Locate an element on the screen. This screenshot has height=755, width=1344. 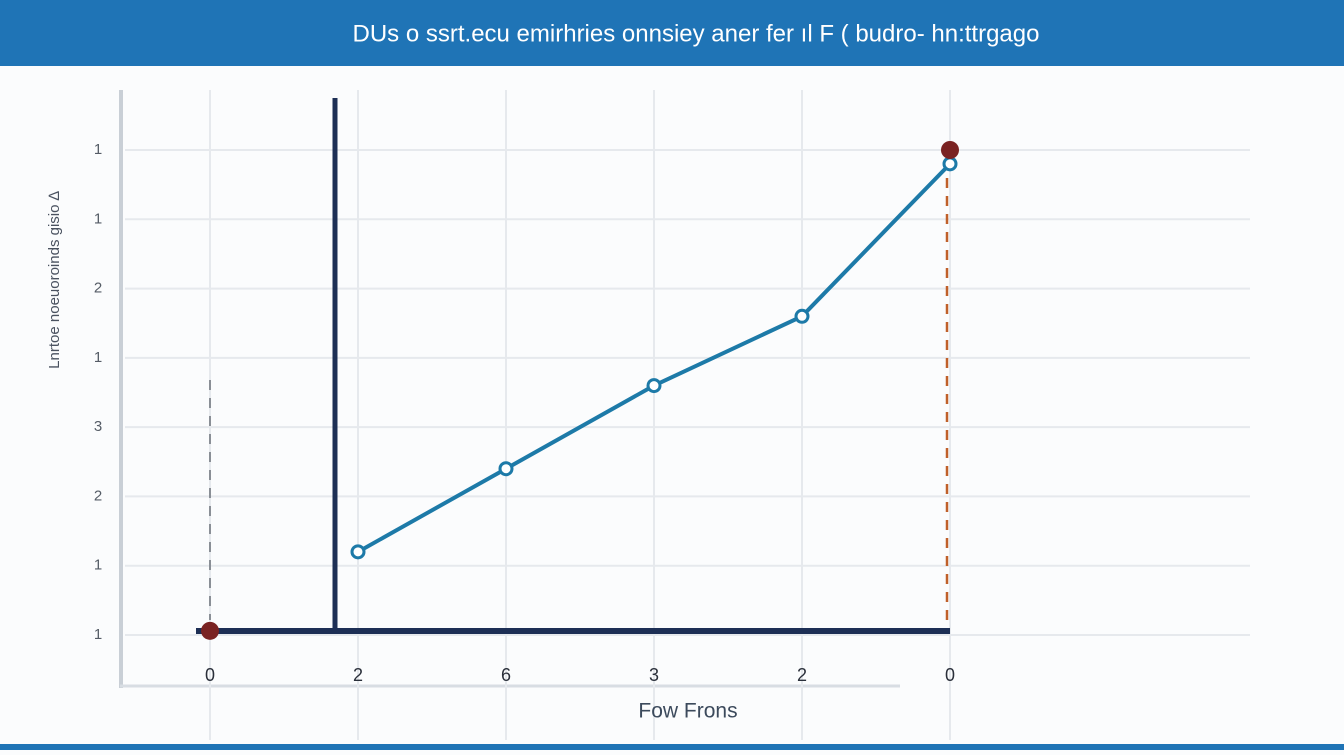
y-tick-label: 3 is located at coordinates (98, 426).